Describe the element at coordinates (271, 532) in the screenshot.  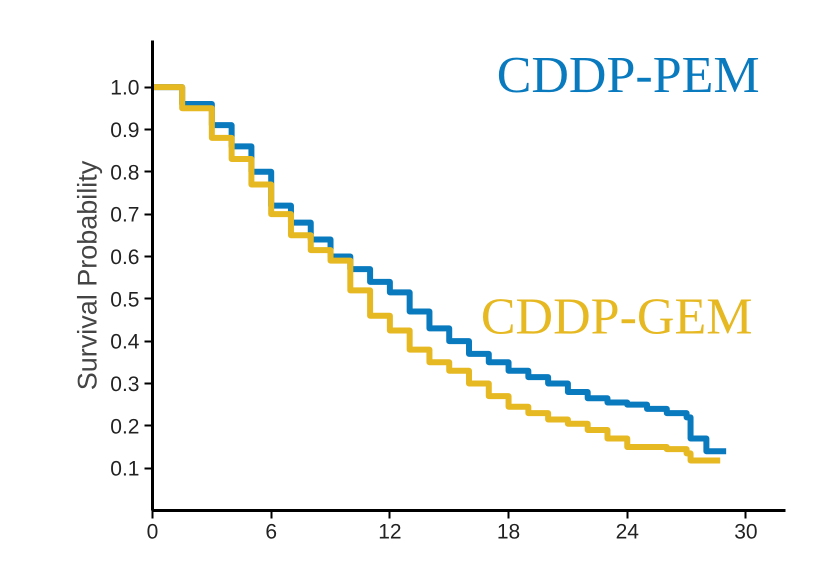
I see `x-tick-label: 6` at that location.